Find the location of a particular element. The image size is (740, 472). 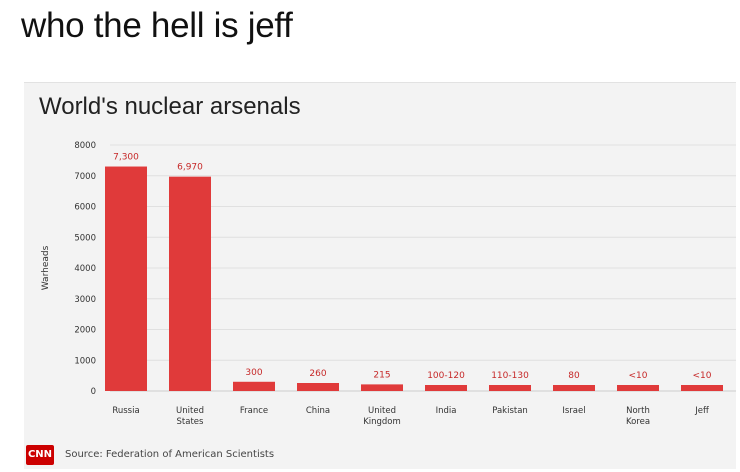

y-tick-label: 3000 is located at coordinates (85, 300).